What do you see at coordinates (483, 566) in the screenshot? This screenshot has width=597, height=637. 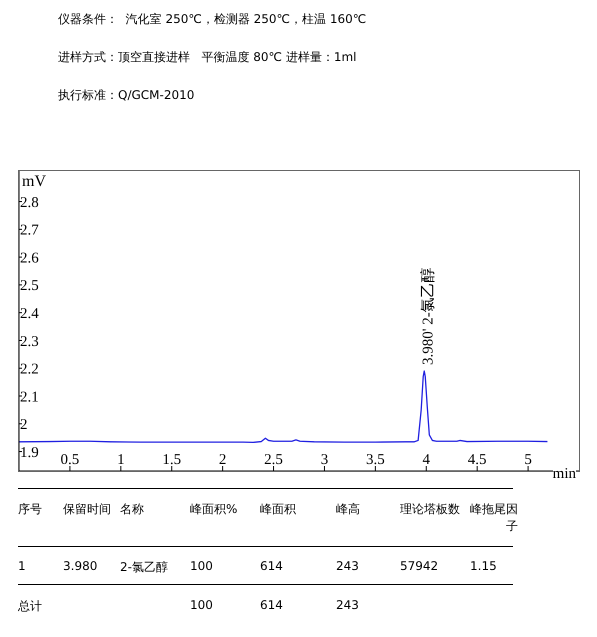 I see `text: 1.15` at bounding box center [483, 566].